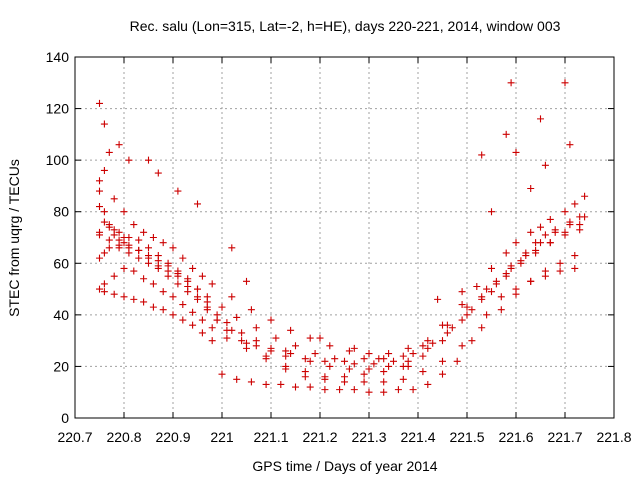 This screenshot has width=640, height=480. Describe the element at coordinates (319, 437) in the screenshot. I see `x-tick-label: 221.2` at that location.